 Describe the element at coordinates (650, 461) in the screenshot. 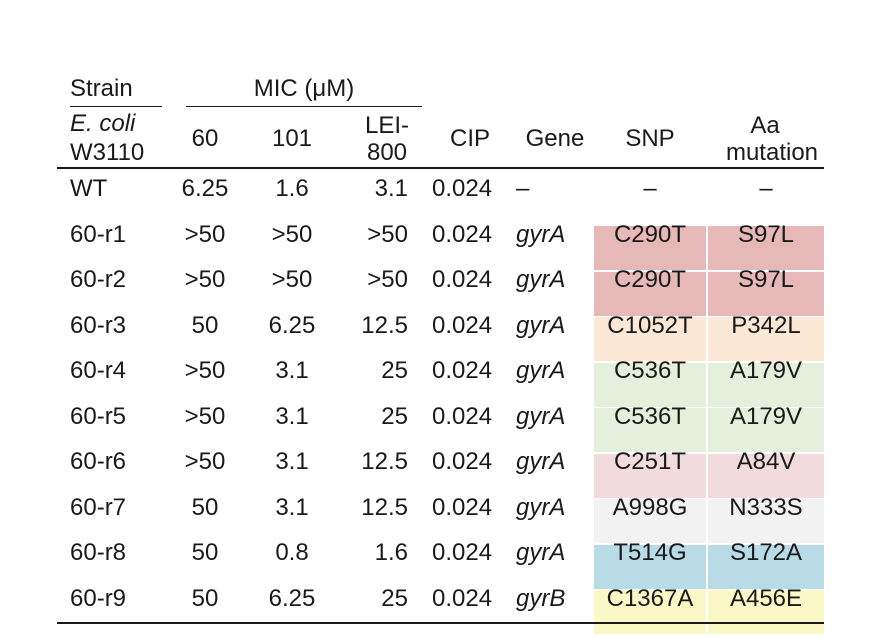

I see `cell-snp: C251T` at that location.